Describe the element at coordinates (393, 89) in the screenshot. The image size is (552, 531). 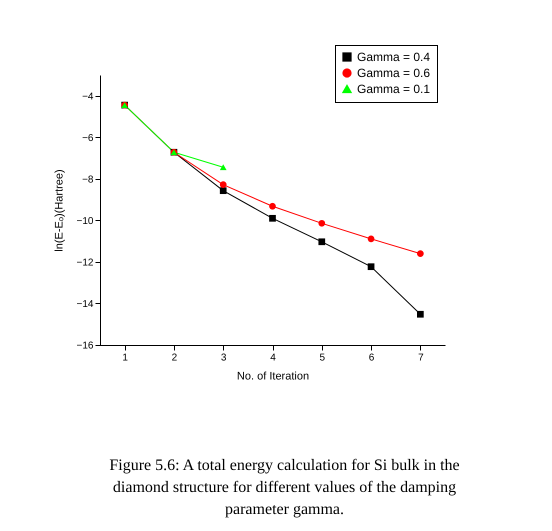
I see `legend-label: Gamma = 0.1` at that location.